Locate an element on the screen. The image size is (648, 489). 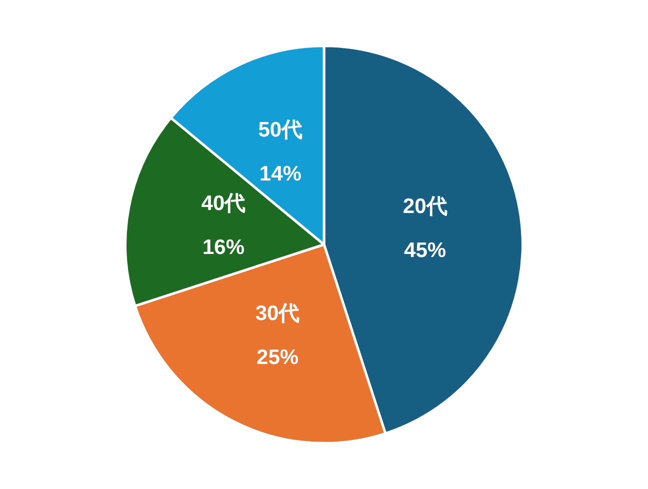
data-label: 45% is located at coordinates (425, 250).